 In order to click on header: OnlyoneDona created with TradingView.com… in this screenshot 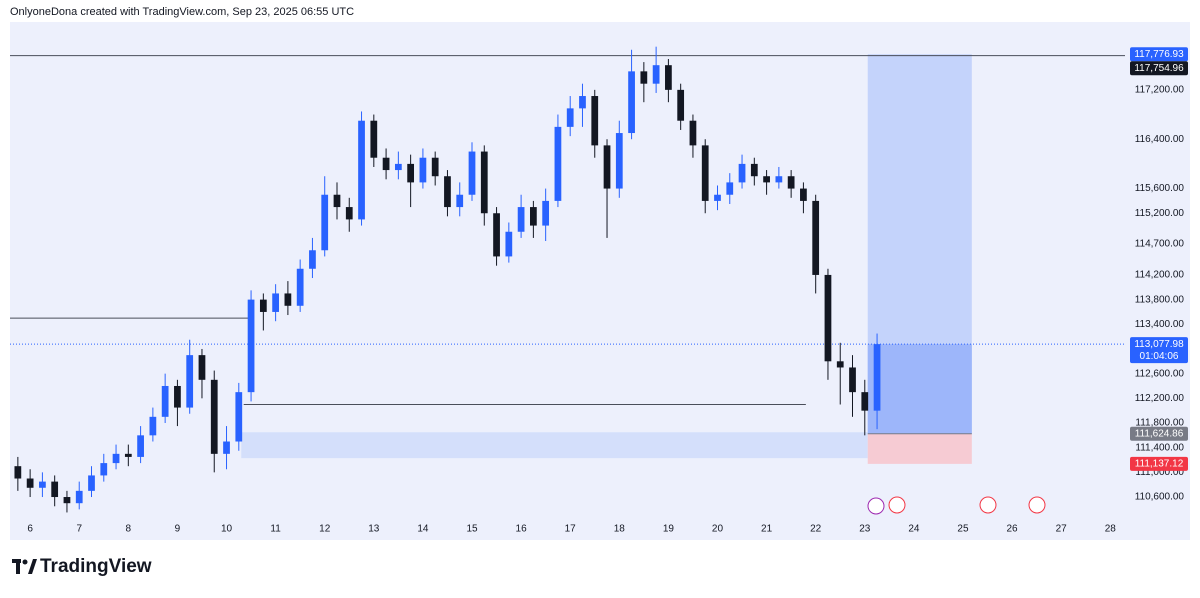, I will do `click(182, 12)`.